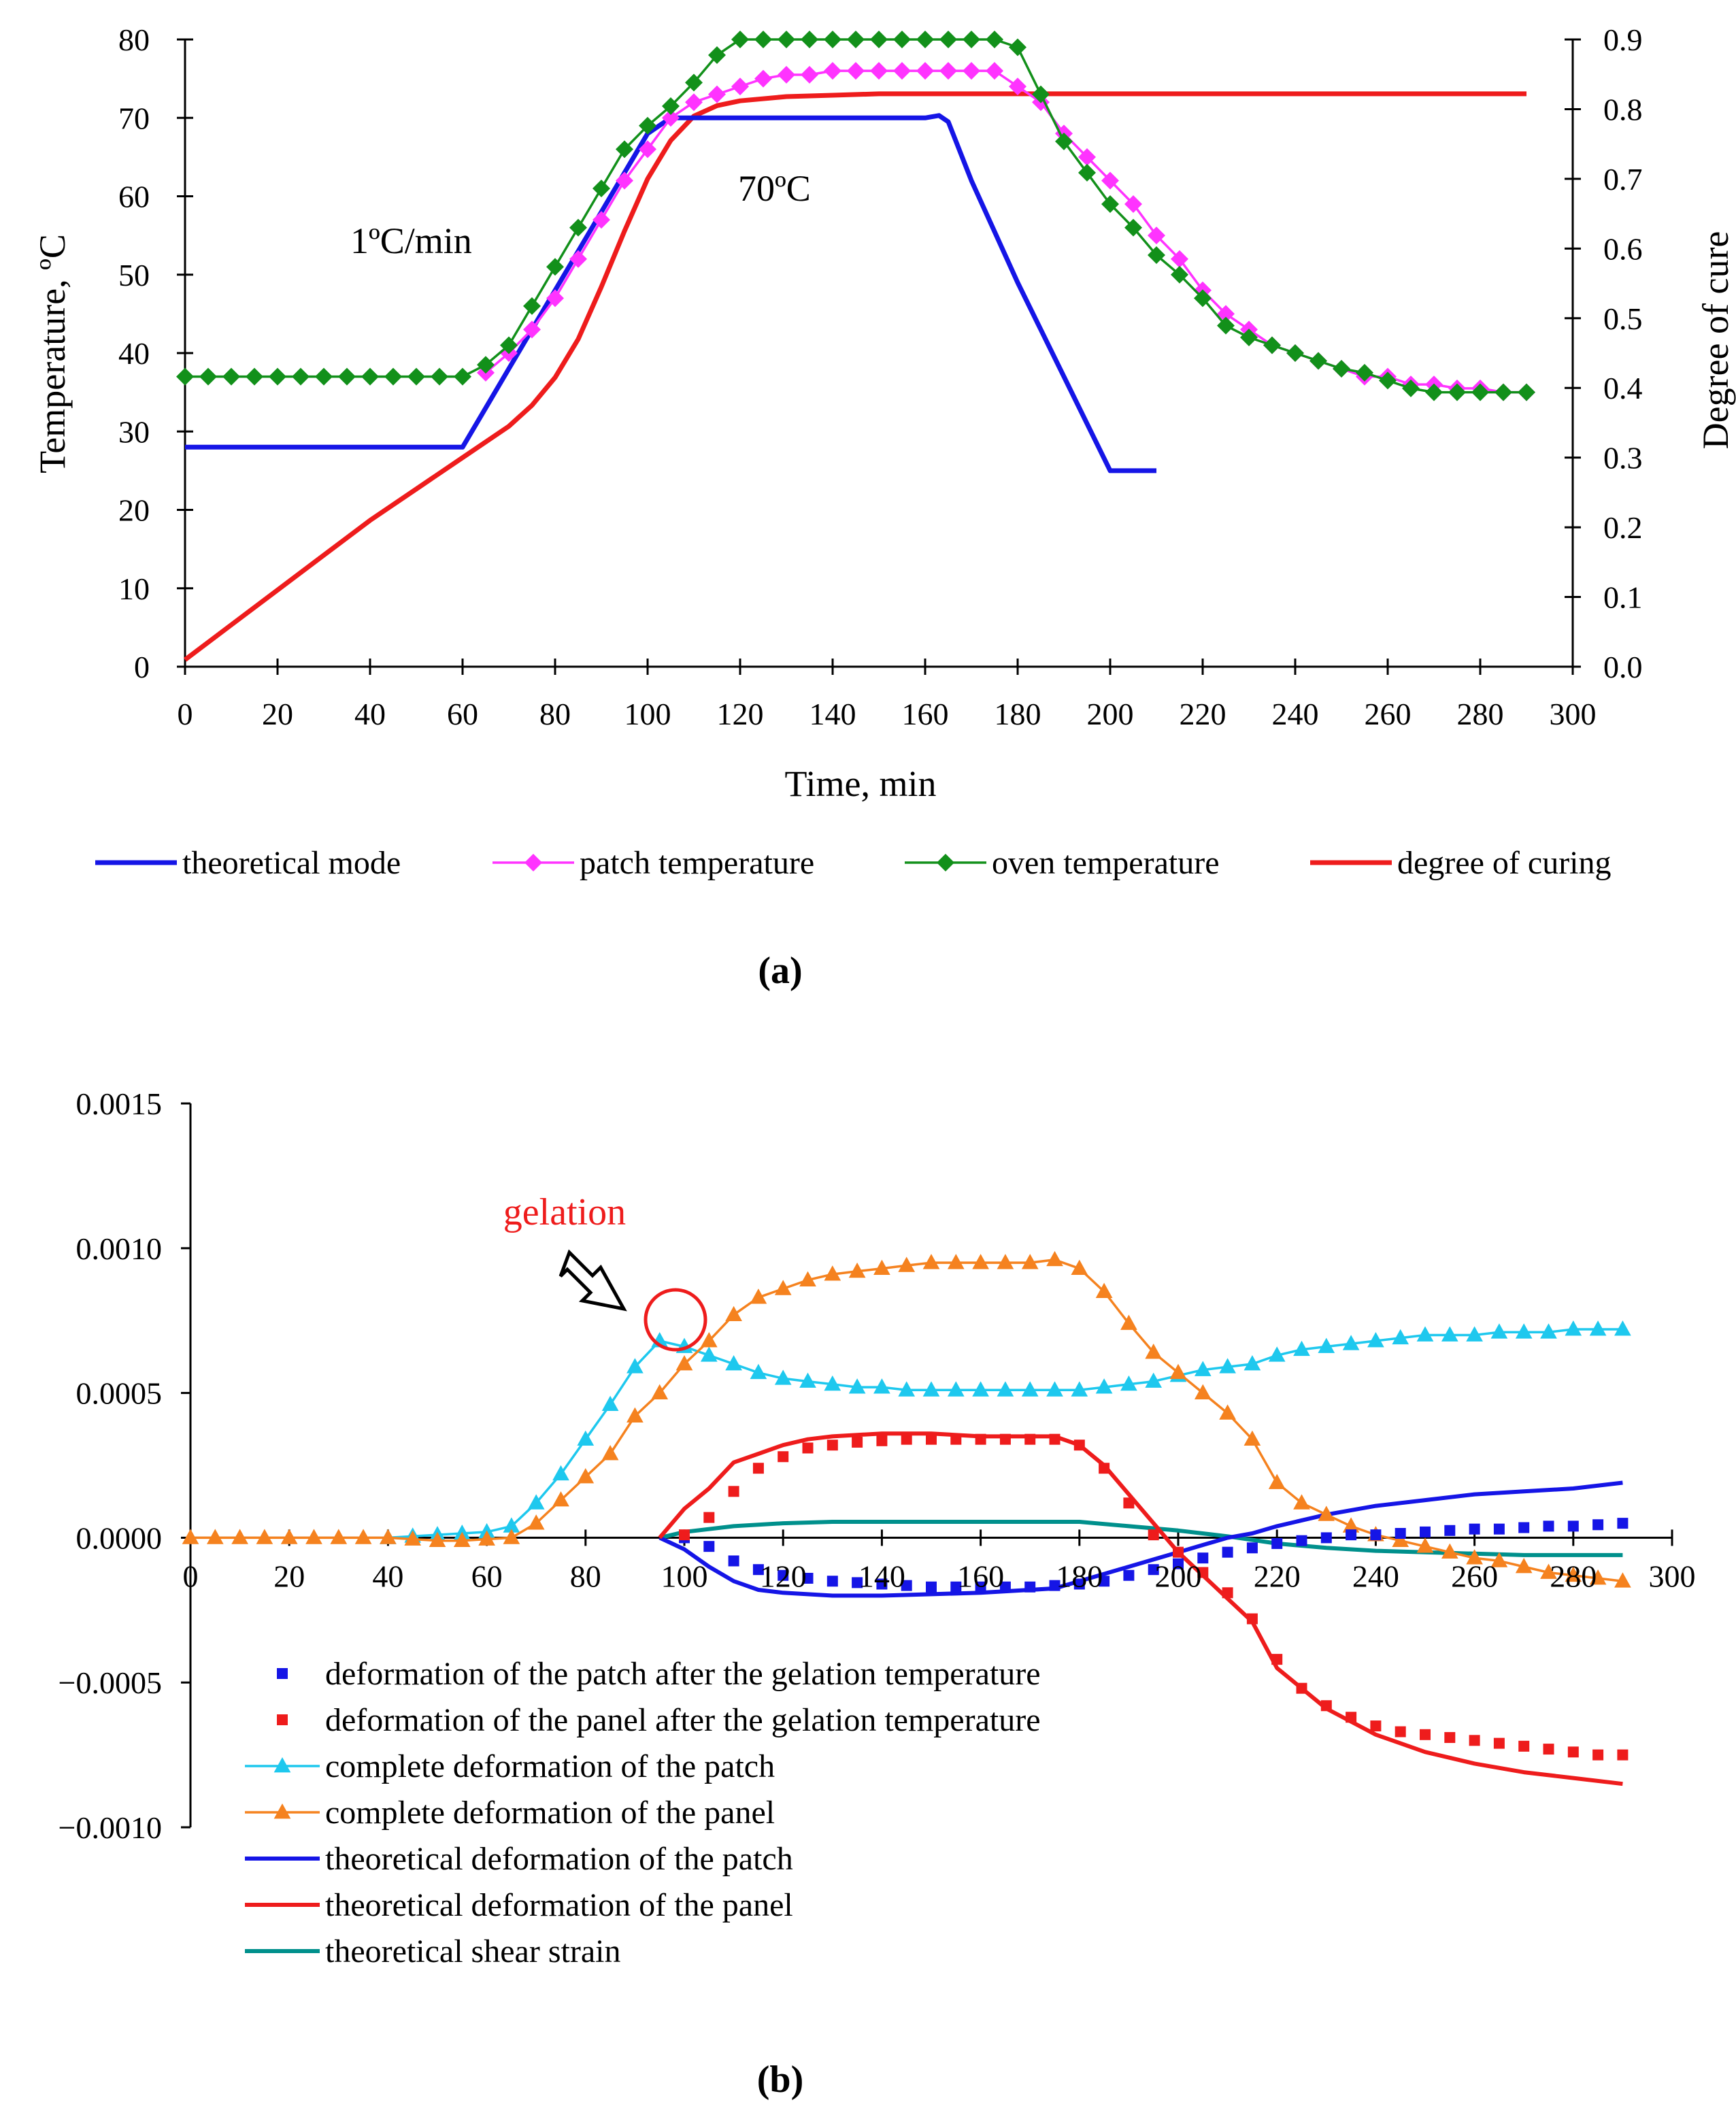 Image resolution: width=1736 pixels, height=2113 pixels. What do you see at coordinates (980, 1576) in the screenshot?
I see `chart-b-x-tick-label: 160` at bounding box center [980, 1576].